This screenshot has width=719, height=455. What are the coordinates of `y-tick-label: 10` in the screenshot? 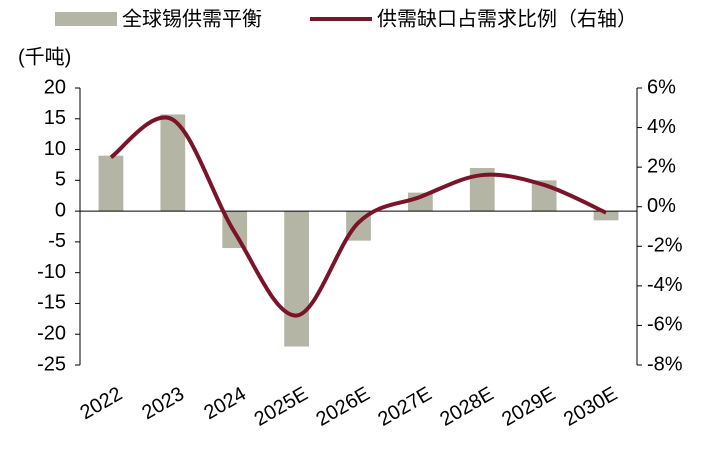 It's located at (55, 149).